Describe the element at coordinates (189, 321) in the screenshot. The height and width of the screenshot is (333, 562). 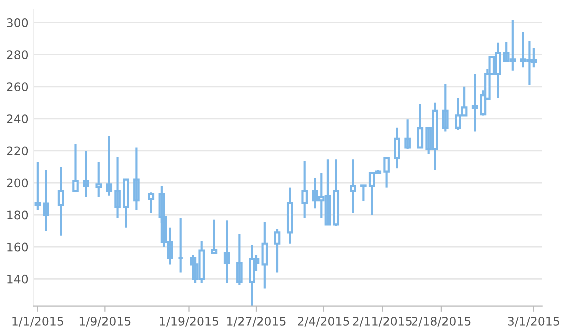
I see `x-tick-label: 1/19/2015` at that location.